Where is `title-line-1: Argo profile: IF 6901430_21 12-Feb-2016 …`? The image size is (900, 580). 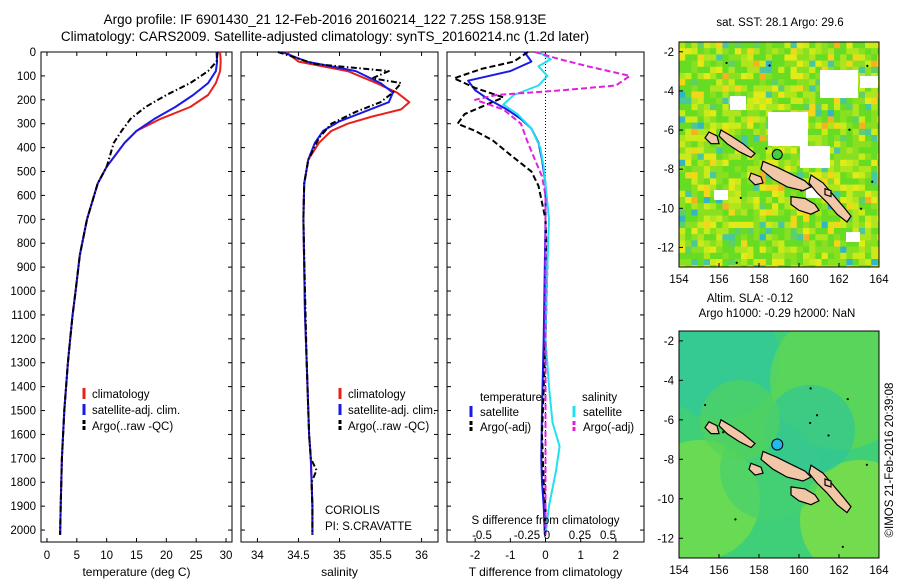
title-line-1: Argo profile: IF 6901430_21 12-Feb-2016 … is located at coordinates (325, 19).